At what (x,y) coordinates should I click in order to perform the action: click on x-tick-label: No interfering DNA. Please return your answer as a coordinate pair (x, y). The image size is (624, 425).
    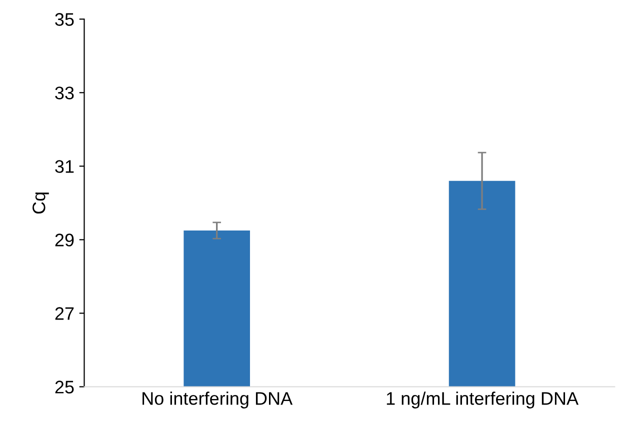
    Looking at the image, I should click on (217, 400).